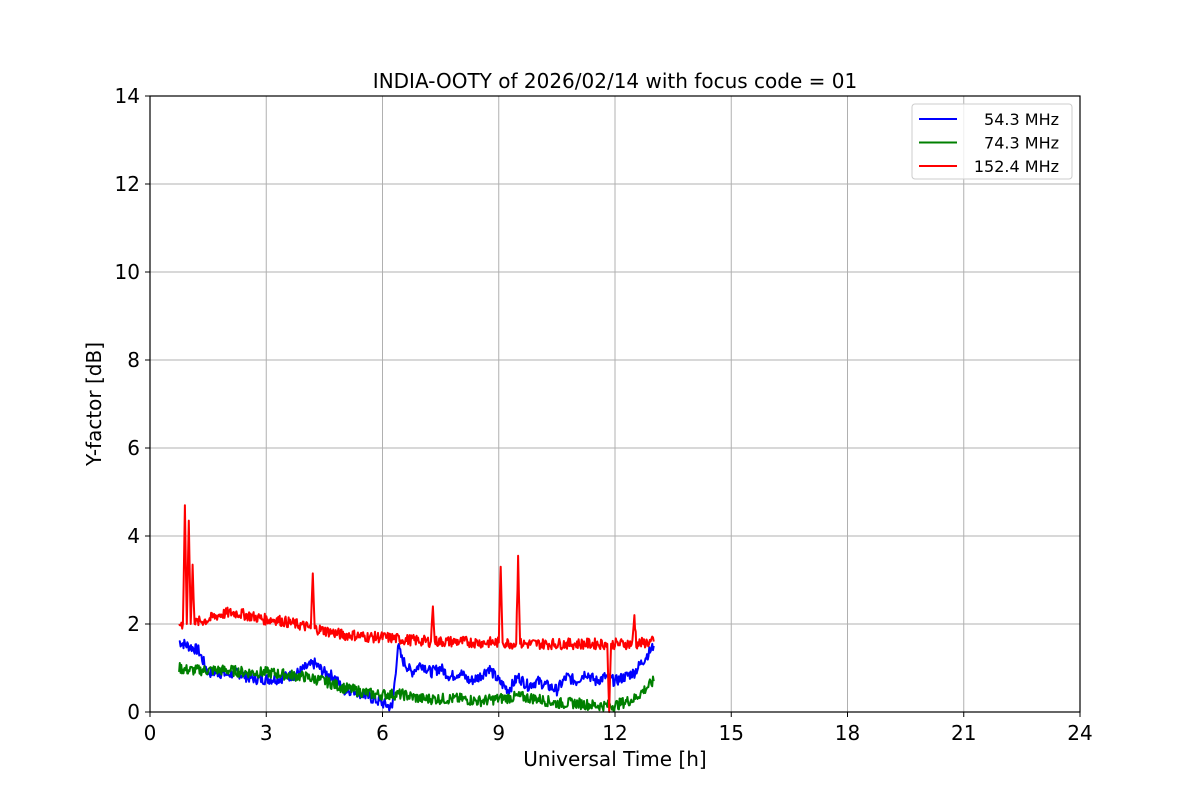  I want to click on y-tick-label: 10, so click(127, 272).